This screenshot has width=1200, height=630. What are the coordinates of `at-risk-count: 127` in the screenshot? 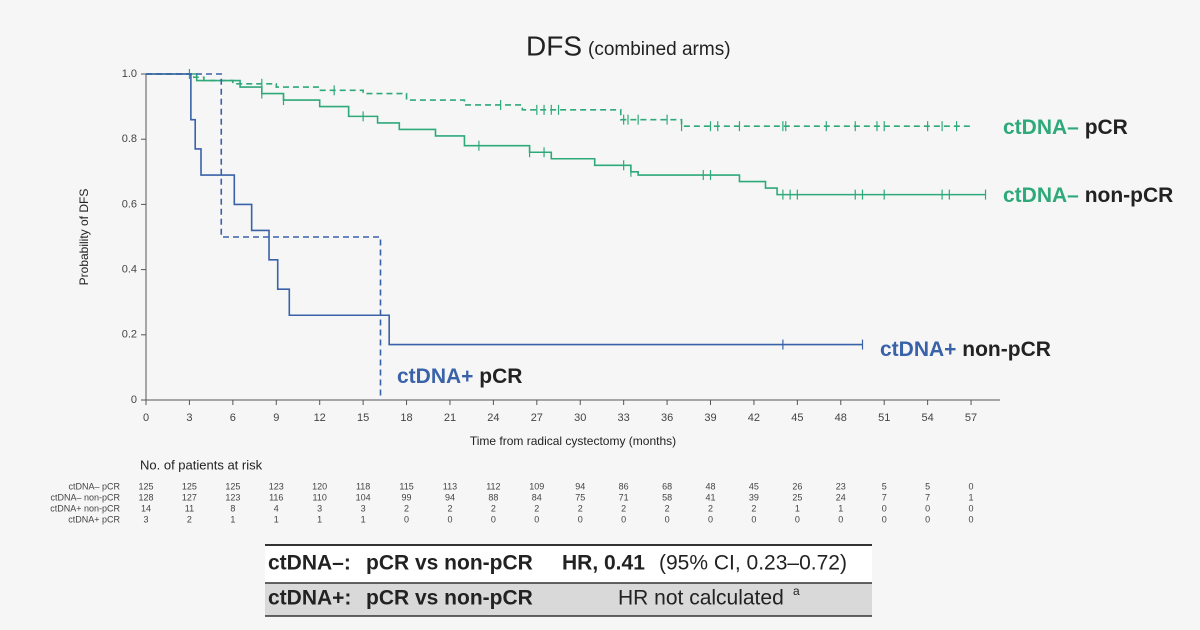 It's located at (189, 497).